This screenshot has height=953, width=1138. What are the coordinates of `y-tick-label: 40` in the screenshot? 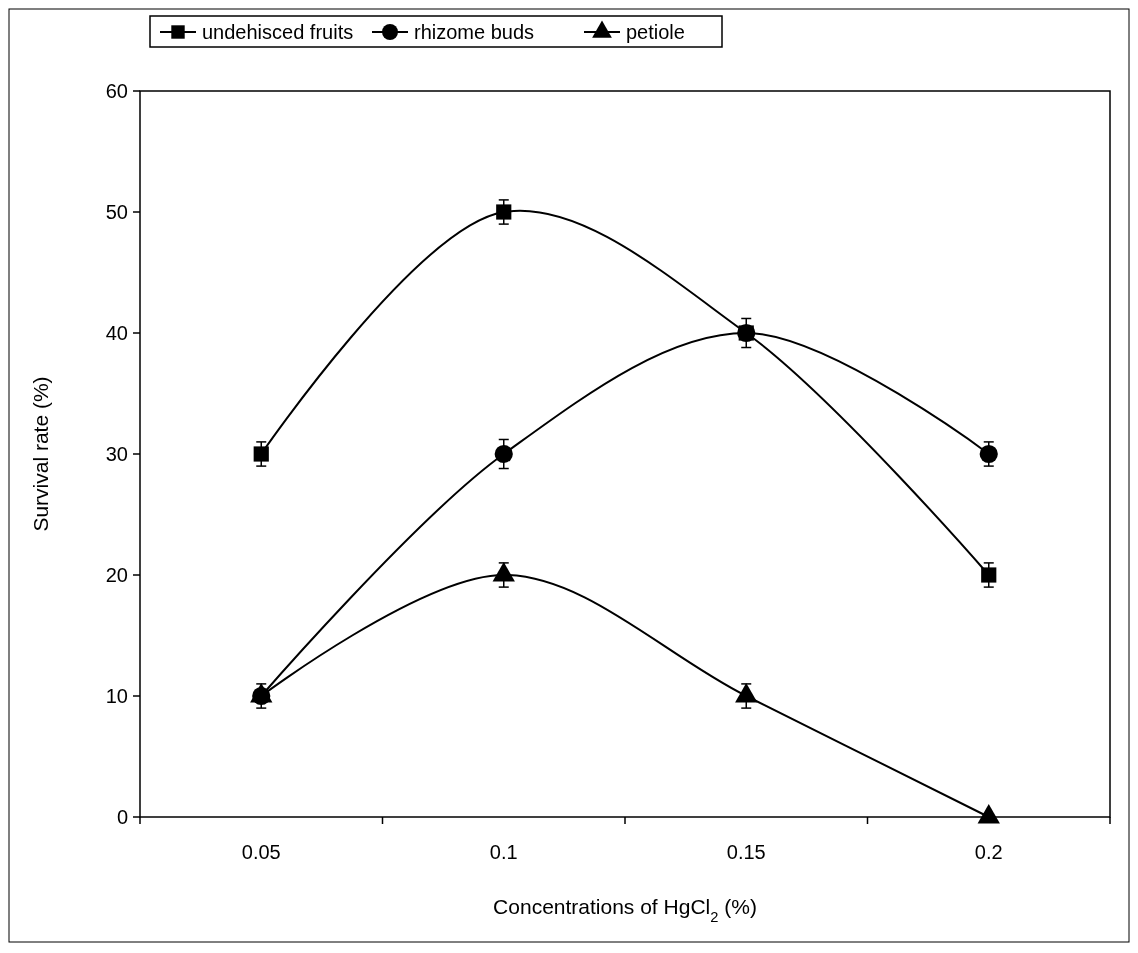 It's located at (116, 333).